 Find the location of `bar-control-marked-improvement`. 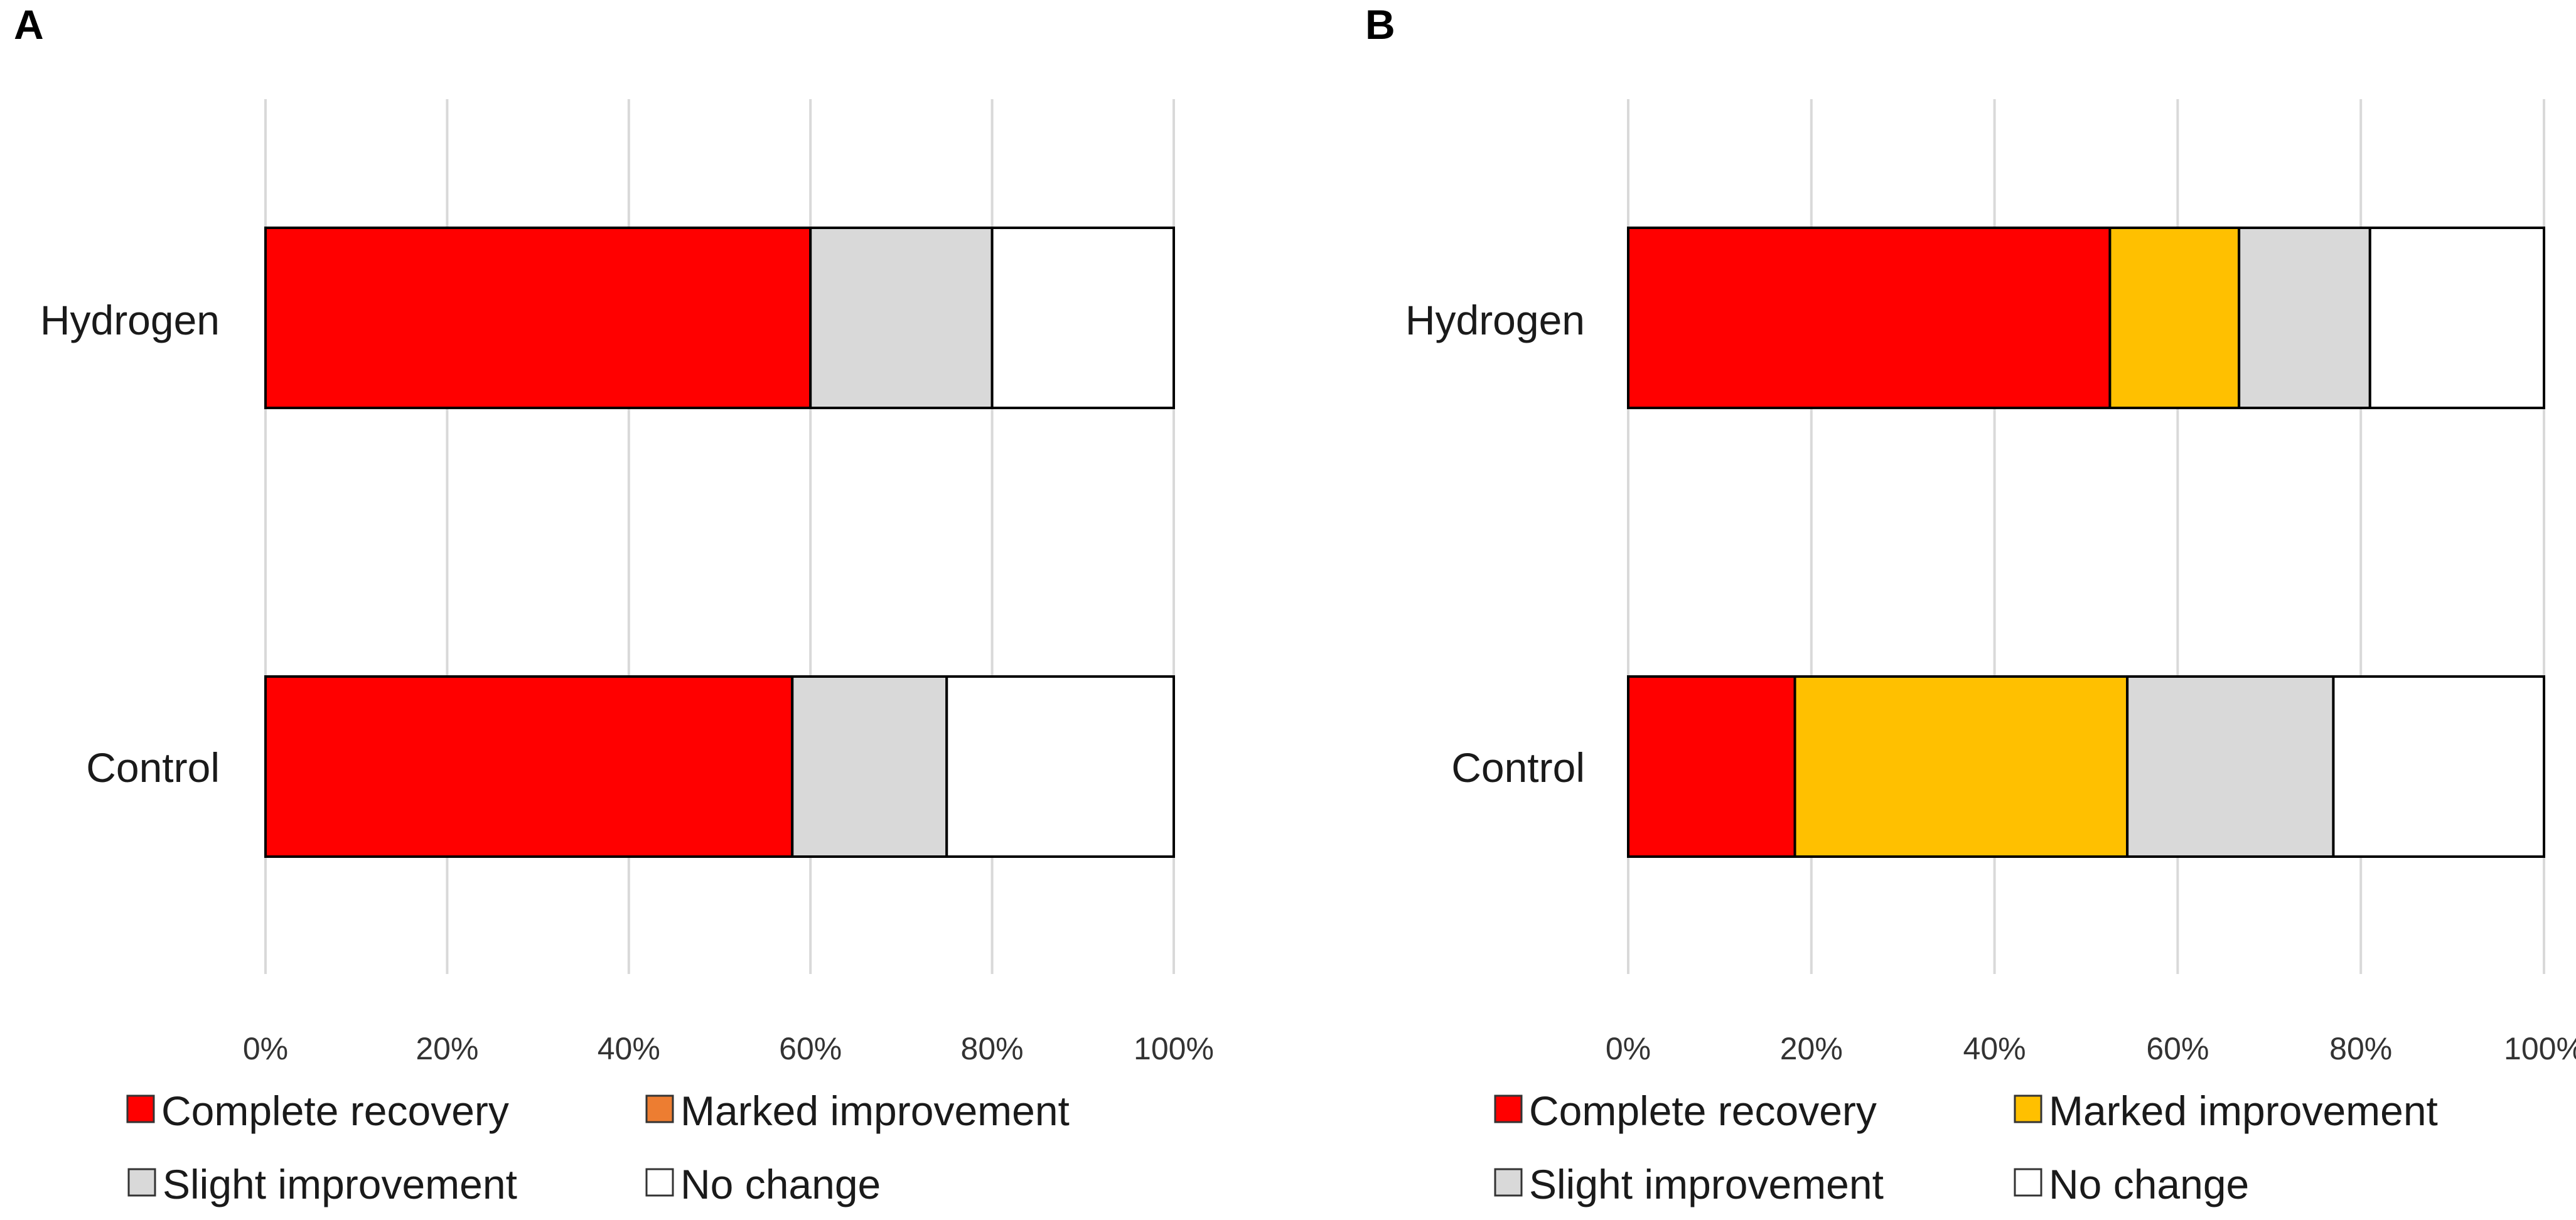

bar-control-marked-improvement is located at coordinates (1961, 766).